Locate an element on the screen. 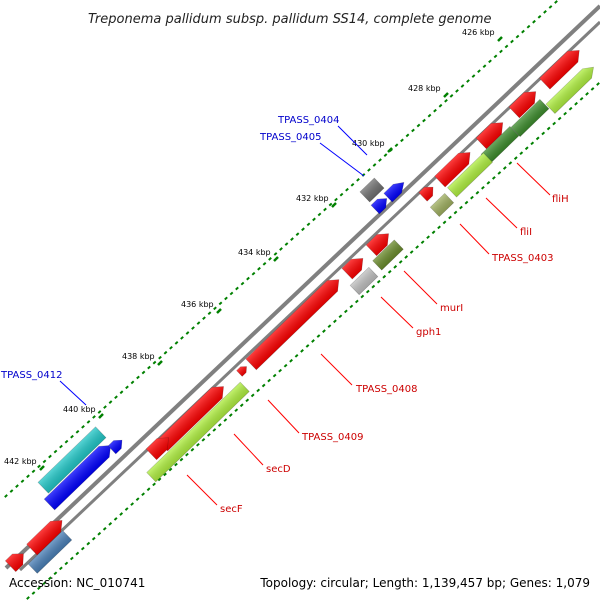 The width and height of the screenshot is (600, 600). gene-label-gph1: gph1 is located at coordinates (428, 332).